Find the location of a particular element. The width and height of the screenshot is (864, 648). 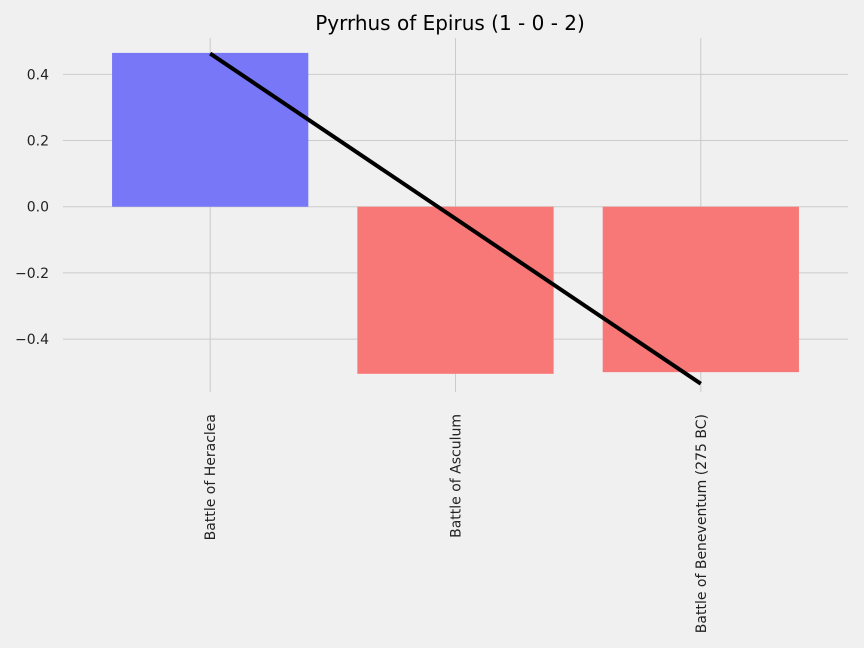

x-tick-label: Battle of Asculum is located at coordinates (457, 476).